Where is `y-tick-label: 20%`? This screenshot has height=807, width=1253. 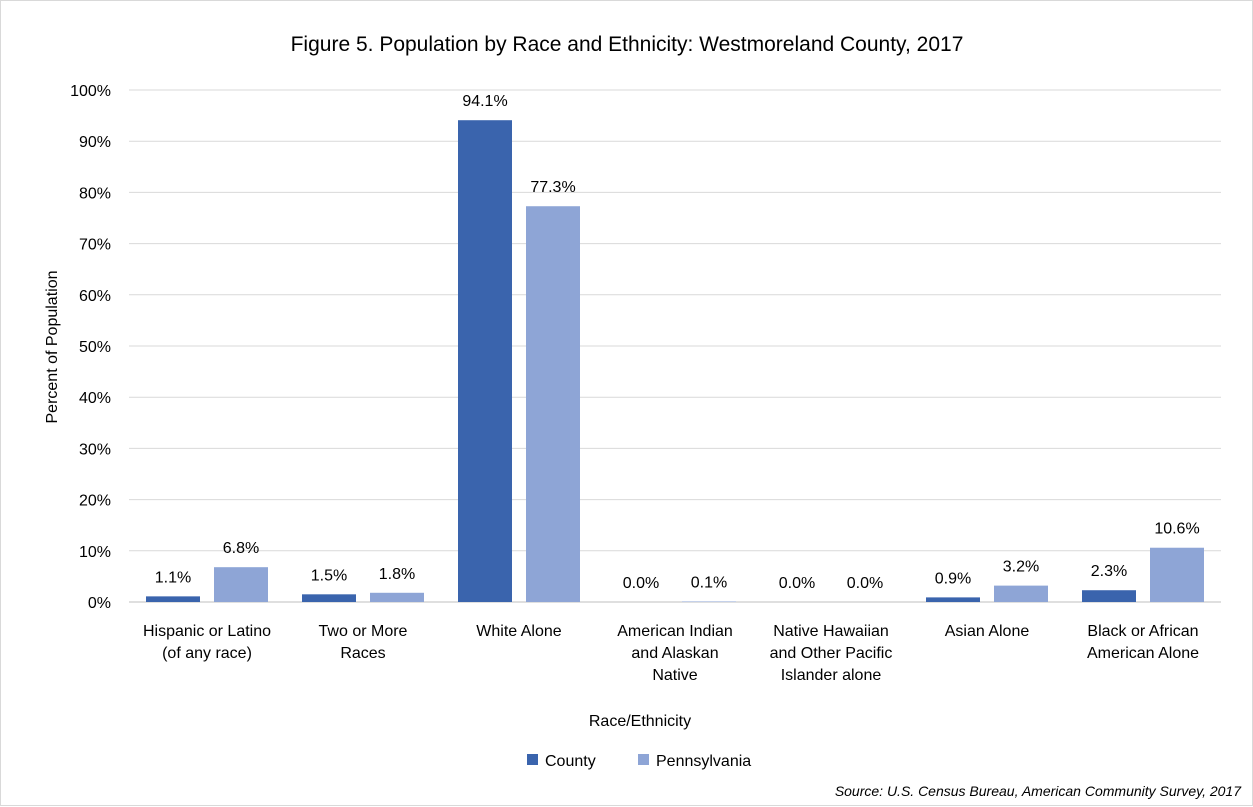
y-tick-label: 20% is located at coordinates (95, 501).